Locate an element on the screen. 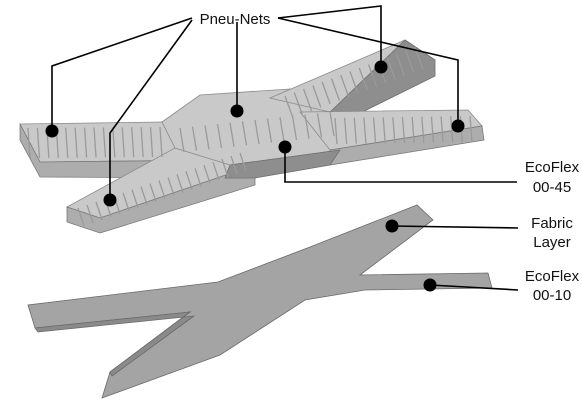  marker-pneu-right is located at coordinates (458, 126).